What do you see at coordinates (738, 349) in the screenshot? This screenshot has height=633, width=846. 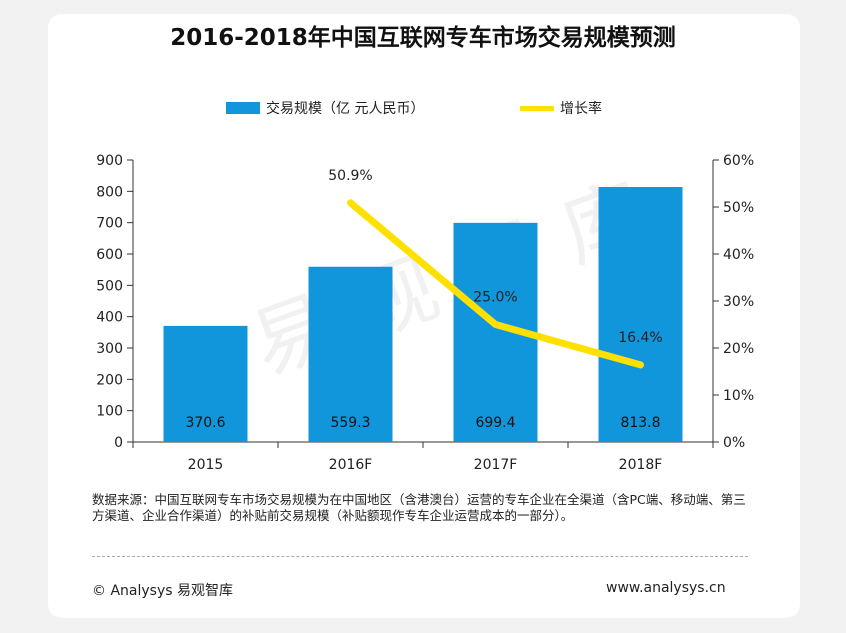 I see `right-axis-tick-label: 20%` at bounding box center [738, 349].